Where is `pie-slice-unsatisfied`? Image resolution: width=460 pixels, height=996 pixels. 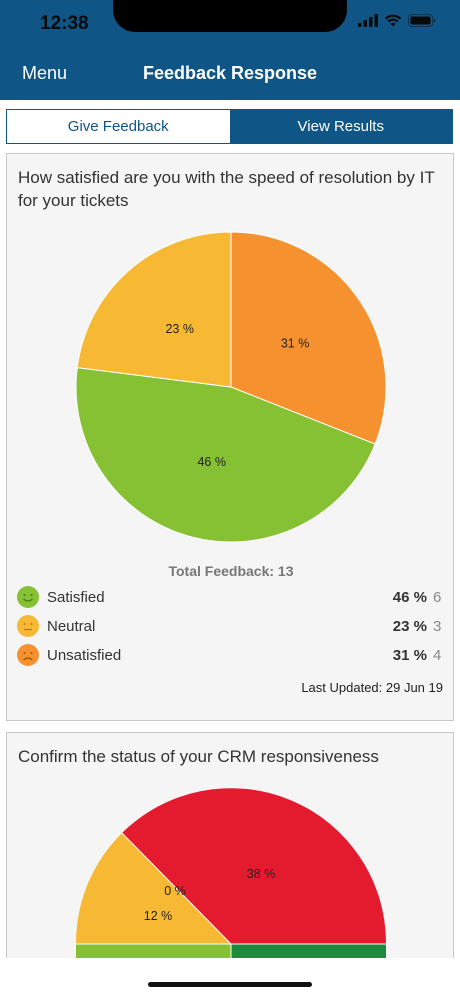 pie-slice-unsatisfied is located at coordinates (308, 338).